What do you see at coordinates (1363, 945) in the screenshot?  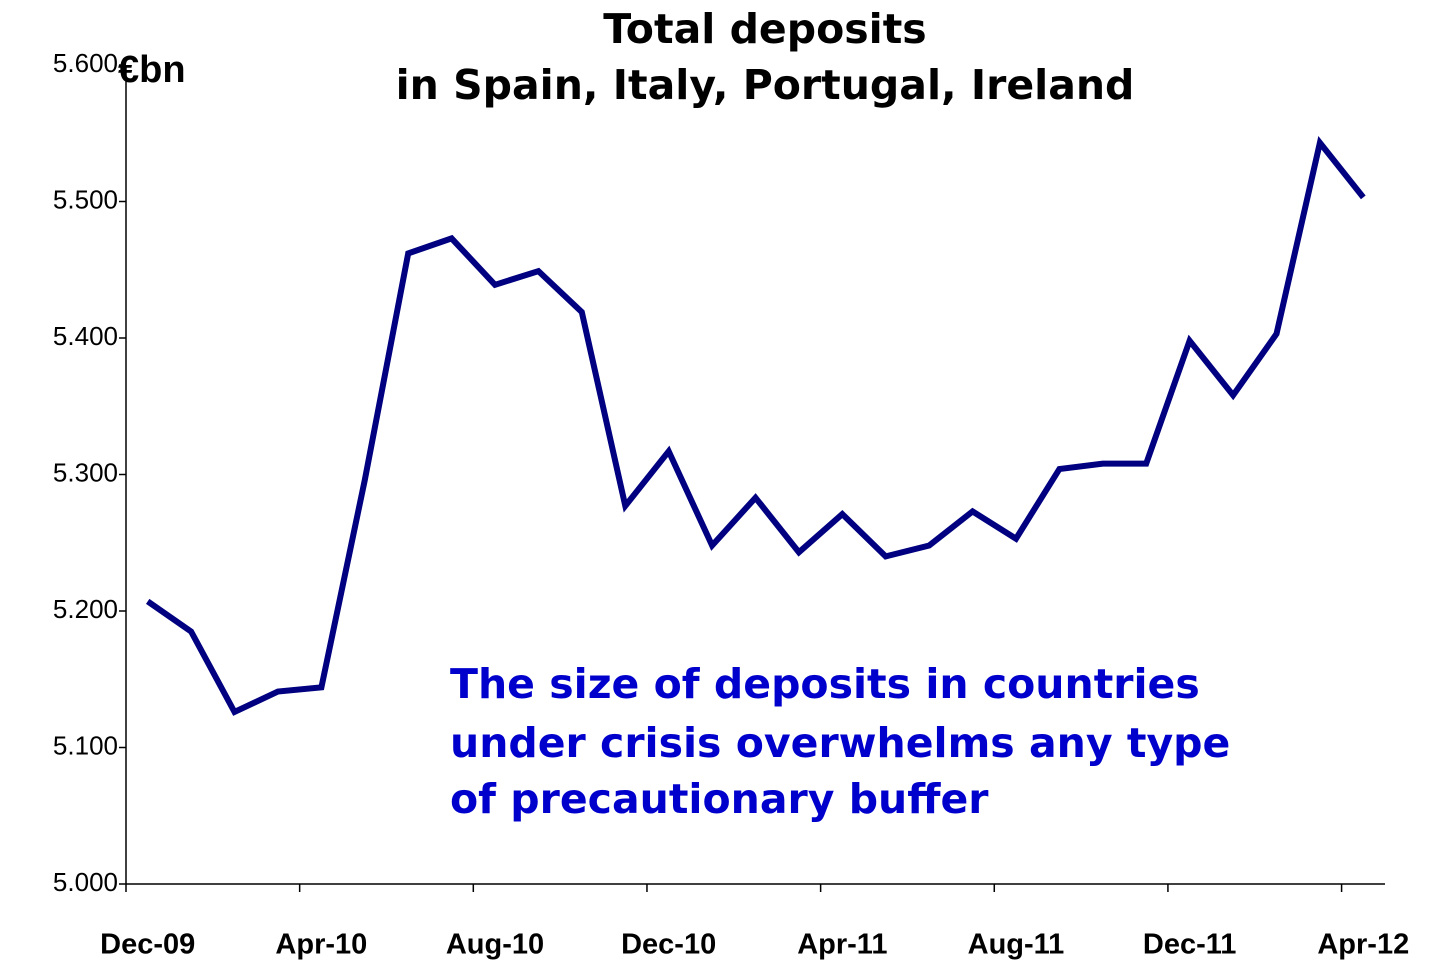 I see `x-tick-label: Apr-12` at bounding box center [1363, 945].